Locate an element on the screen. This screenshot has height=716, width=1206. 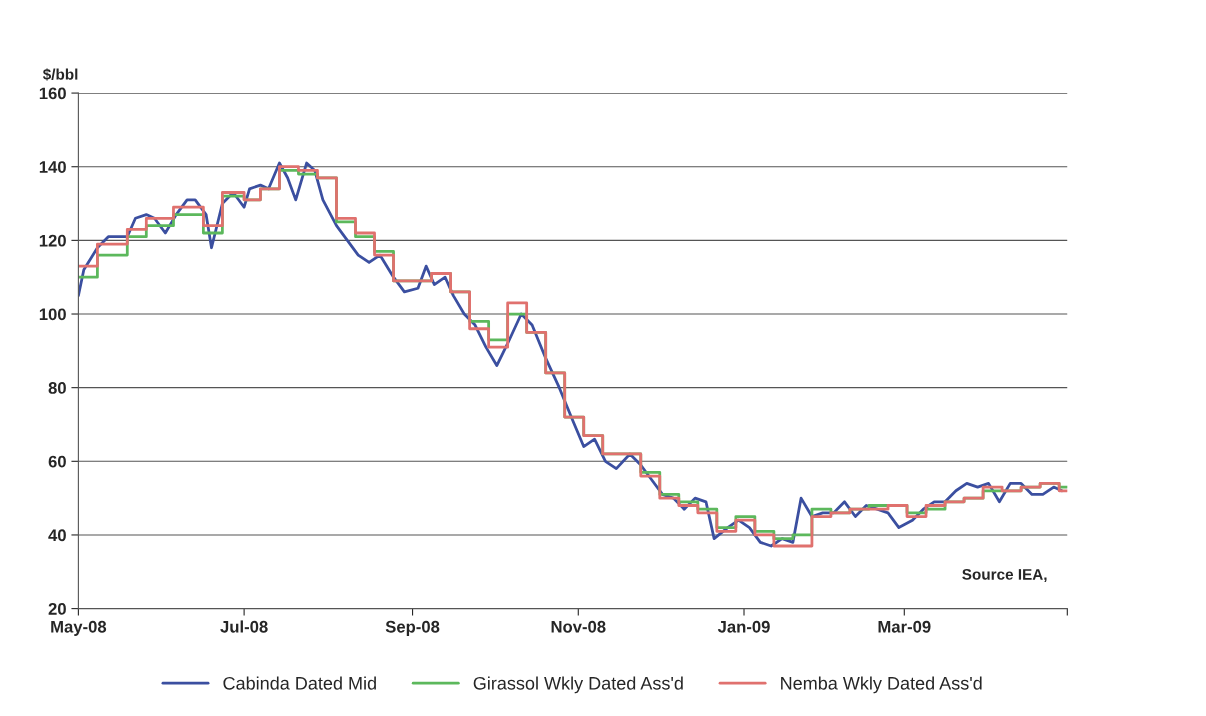
y-tick-label: 160 is located at coordinates (52, 93).